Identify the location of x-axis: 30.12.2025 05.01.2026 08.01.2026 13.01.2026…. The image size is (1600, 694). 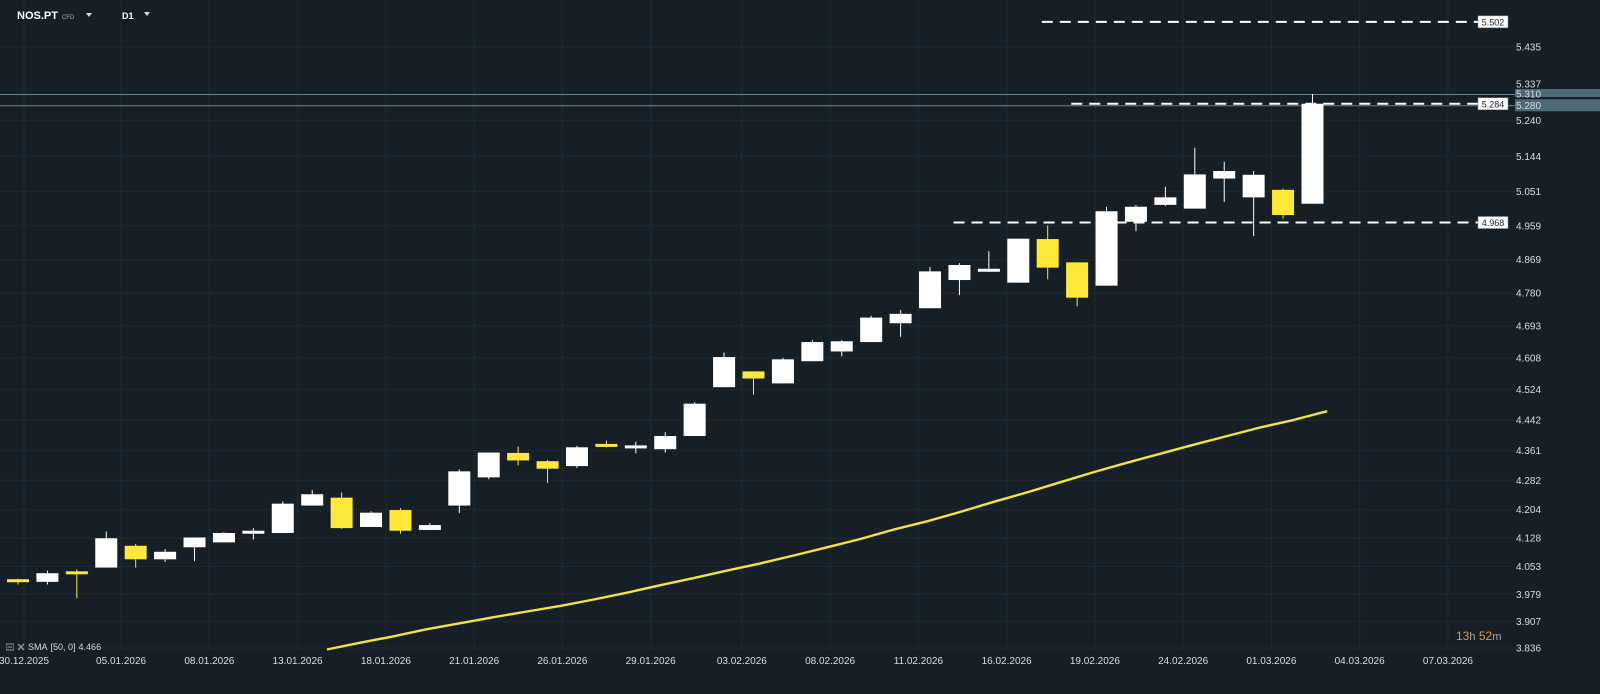
(736, 661).